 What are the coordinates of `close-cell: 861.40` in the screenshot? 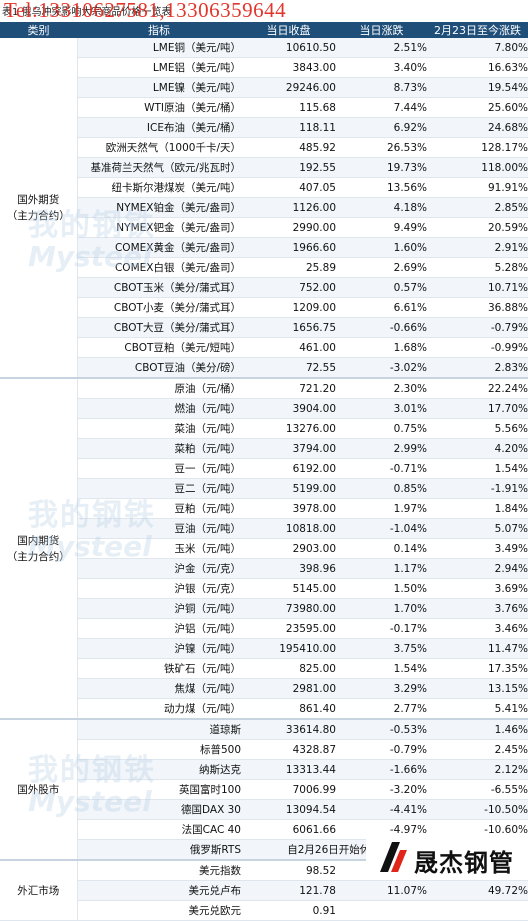 It's located at (288, 709).